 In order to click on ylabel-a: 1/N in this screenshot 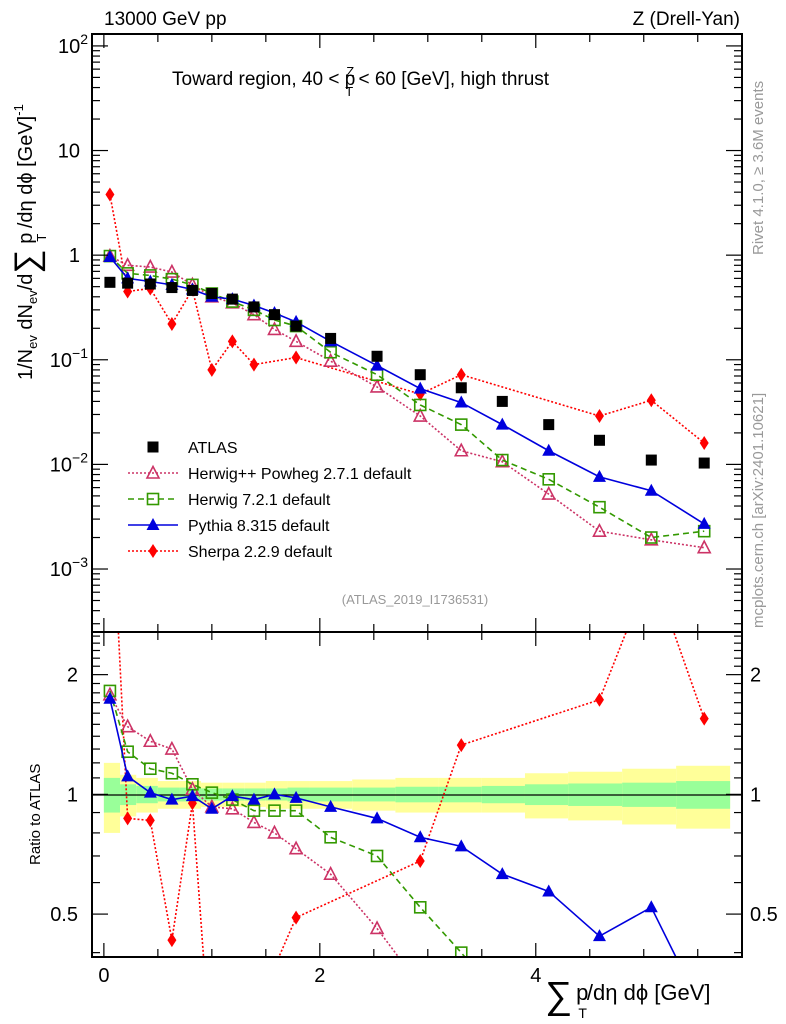, I will do `click(26, 364)`.